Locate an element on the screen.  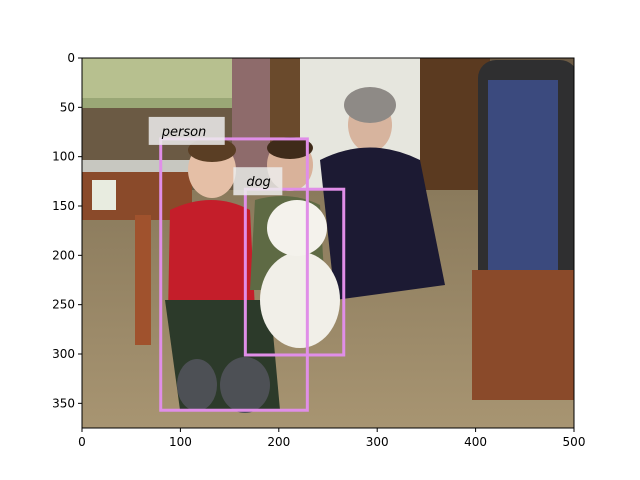
person-label-background is located at coordinates (186, 130).